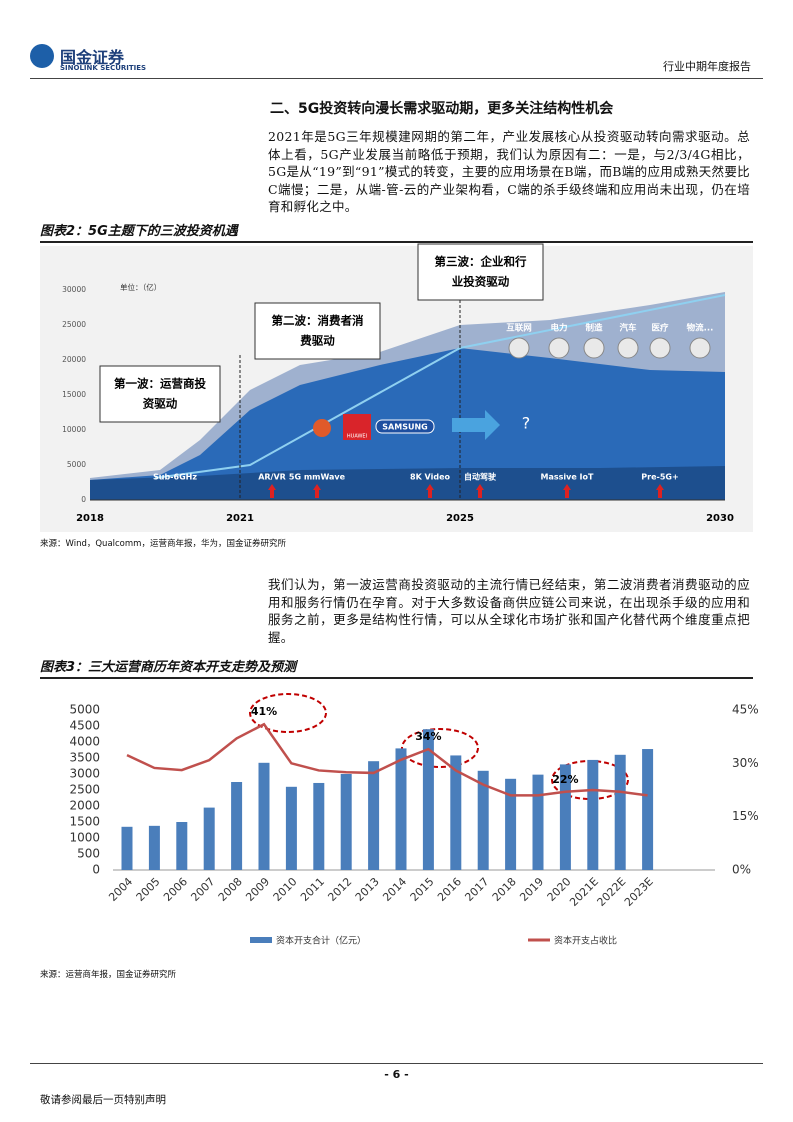 The height and width of the screenshot is (1122, 793). What do you see at coordinates (504, 889) in the screenshot?
I see `x-tick-label: 2018` at bounding box center [504, 889].